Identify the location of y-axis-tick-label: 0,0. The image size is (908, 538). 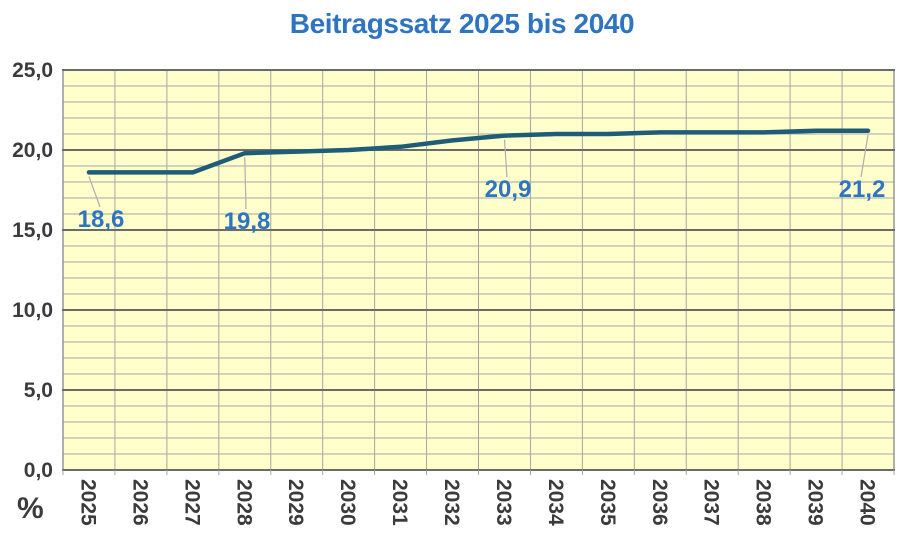
(38, 470).